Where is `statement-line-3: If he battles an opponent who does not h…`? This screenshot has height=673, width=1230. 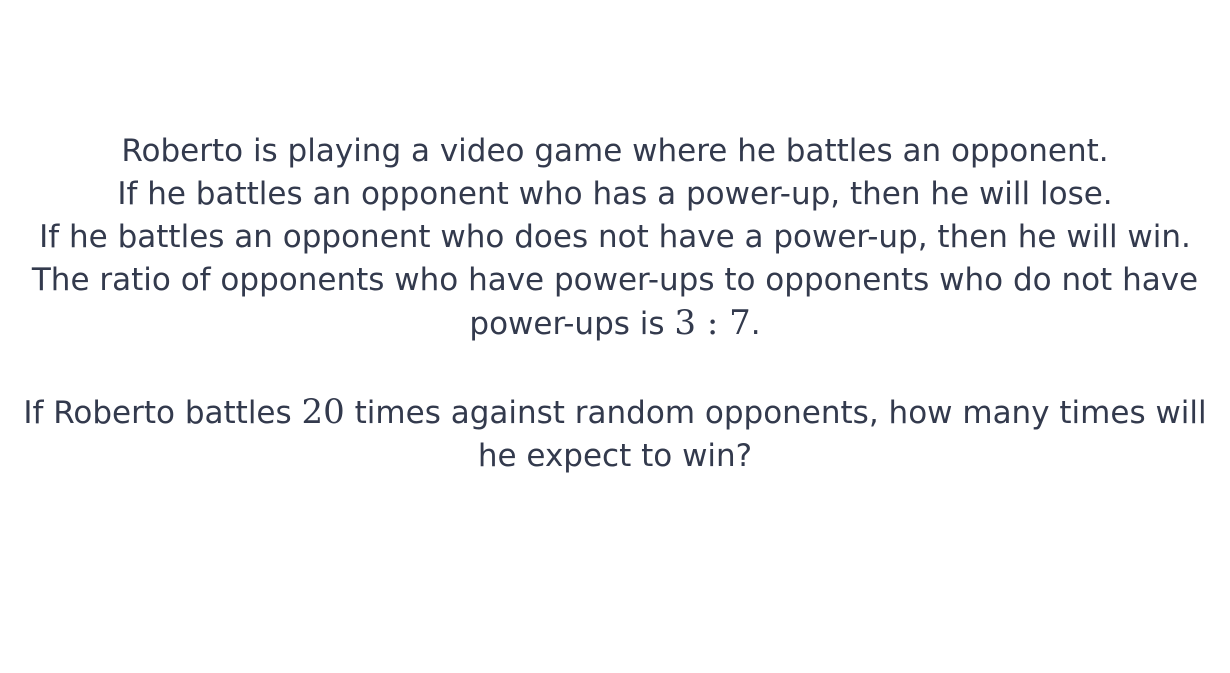 statement-line-3: If he battles an opponent who does not h… is located at coordinates (615, 237).